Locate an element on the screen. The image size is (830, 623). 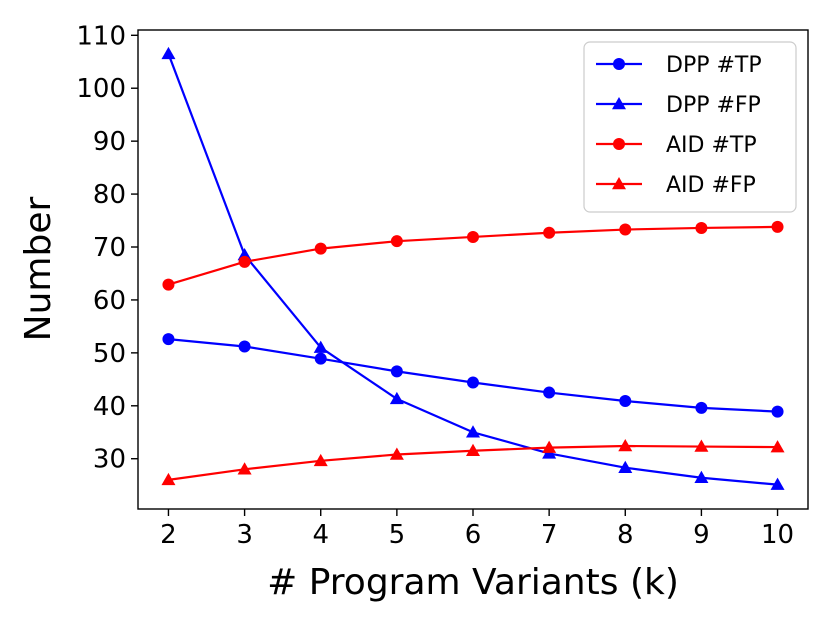
legend-box is located at coordinates (690, 127).